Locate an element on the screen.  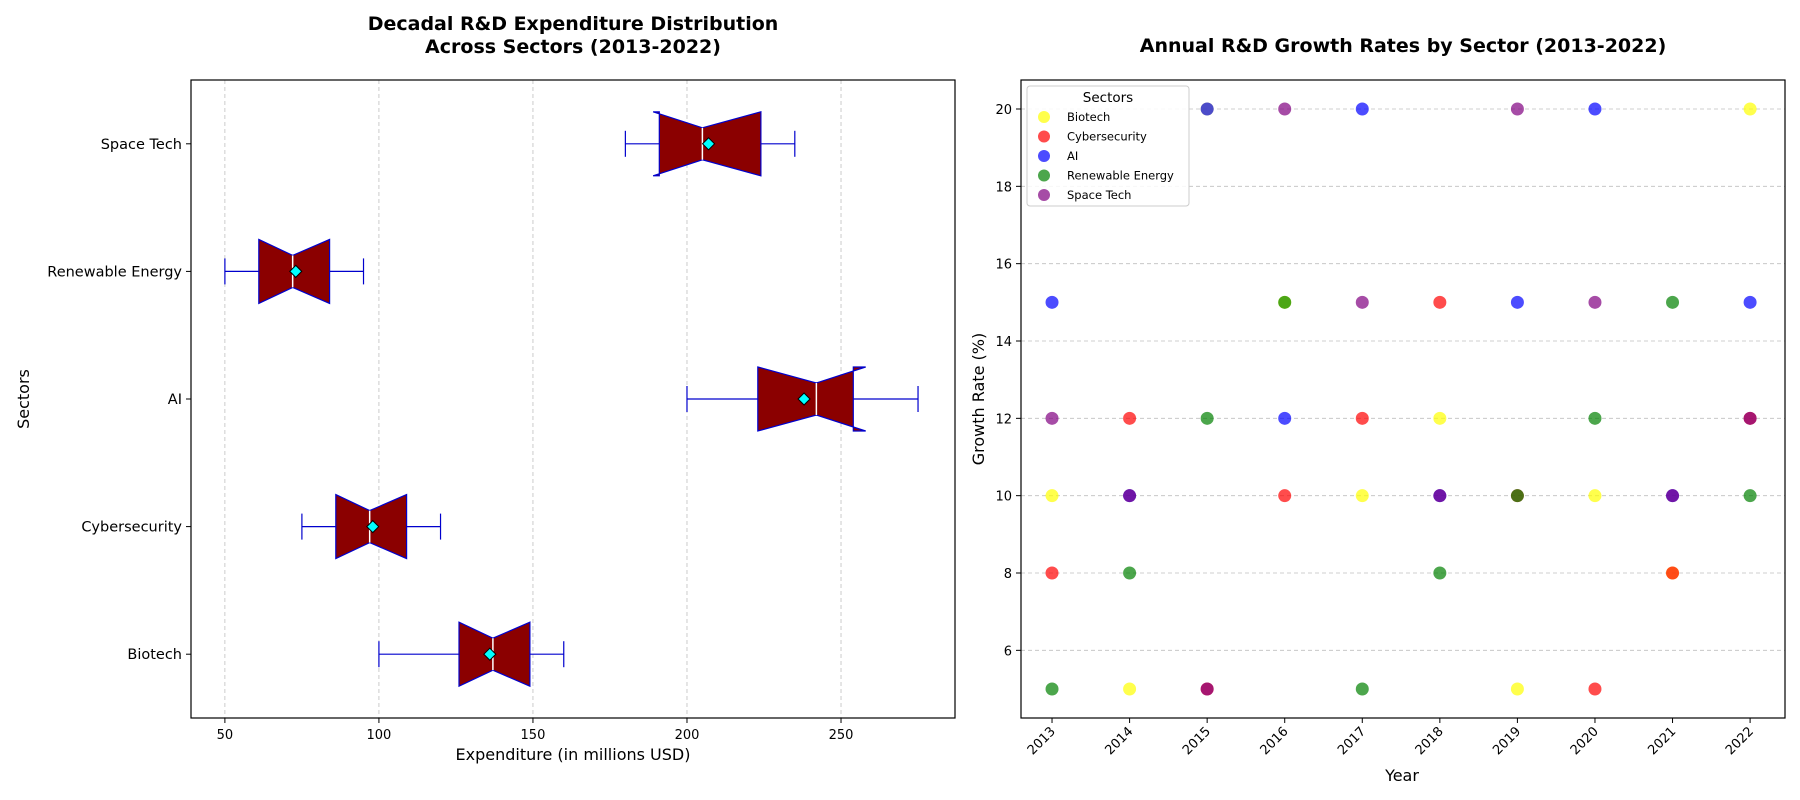
y-tick-label: 16 is located at coordinates (1003, 265).